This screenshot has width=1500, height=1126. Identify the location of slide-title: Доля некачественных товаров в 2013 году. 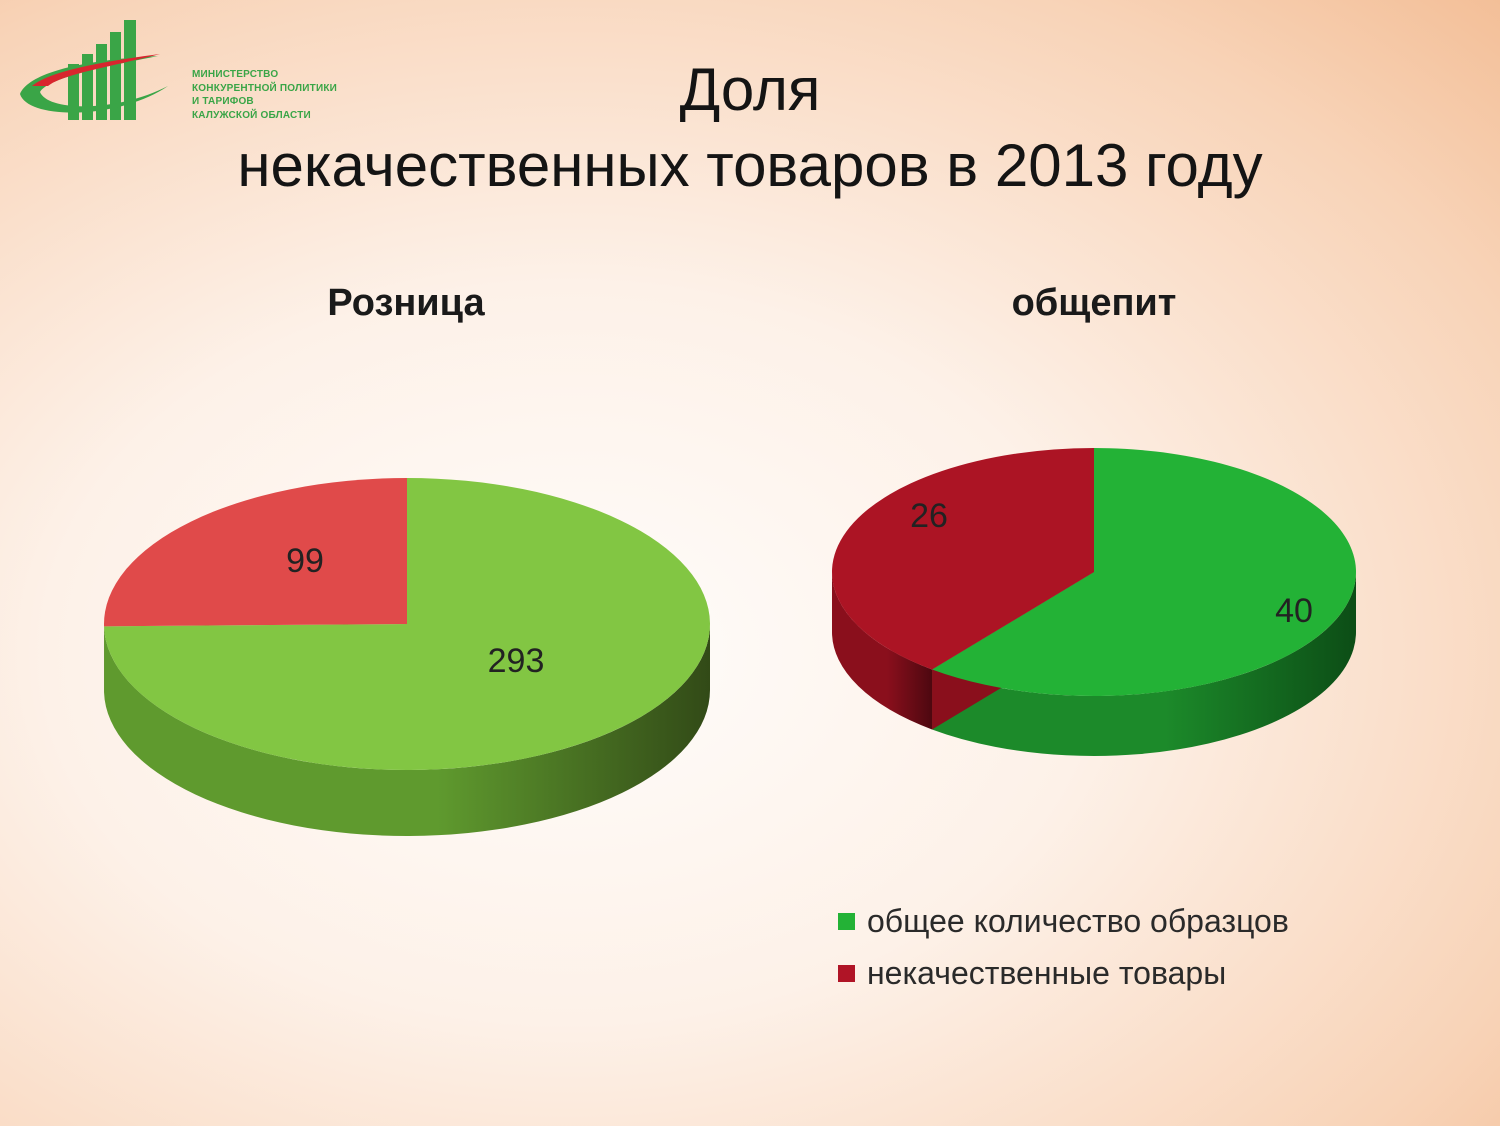
(750, 128).